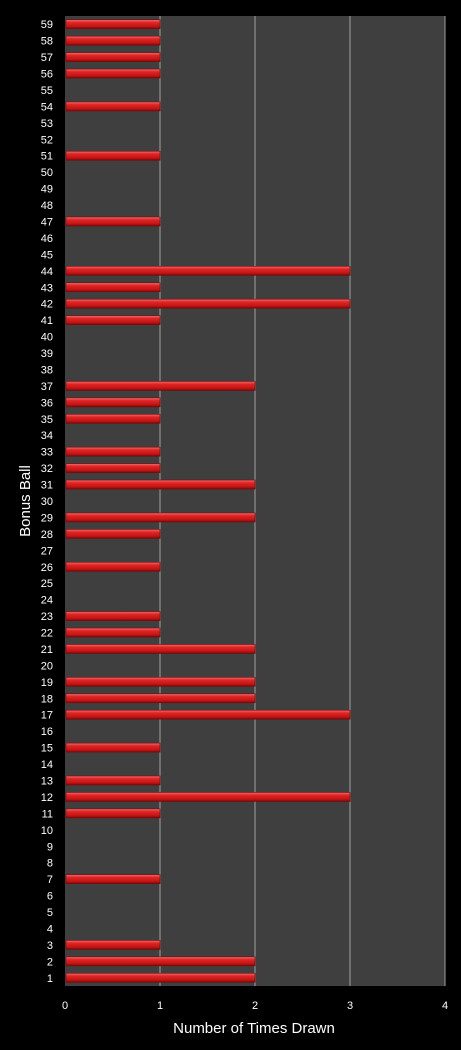 The image size is (461, 1050). I want to click on y-tick-label: 43, so click(47, 288).